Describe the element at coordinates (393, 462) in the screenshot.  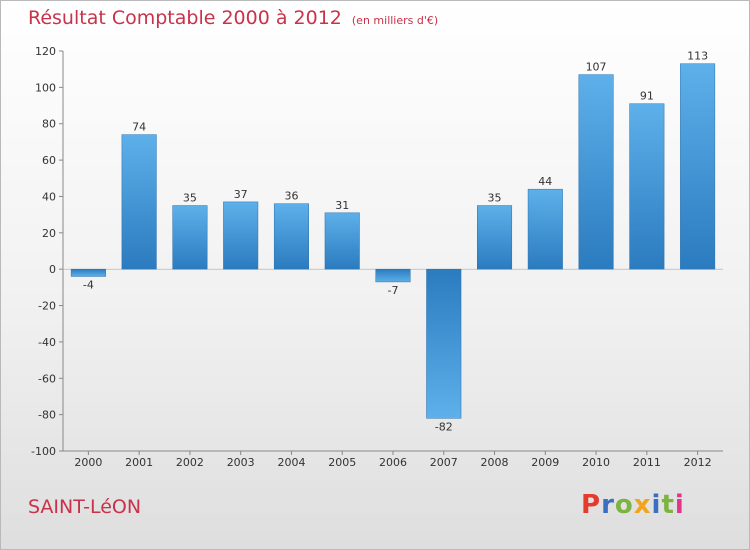
I see `x-tick-label: 2006` at that location.